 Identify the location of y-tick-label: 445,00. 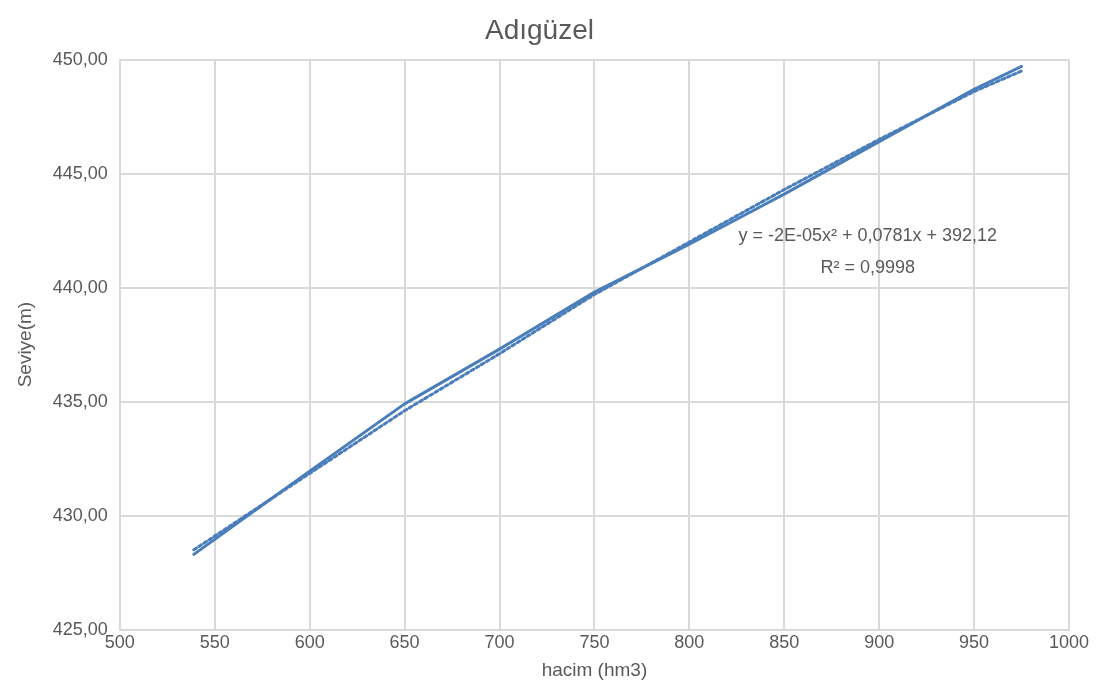
(80, 172).